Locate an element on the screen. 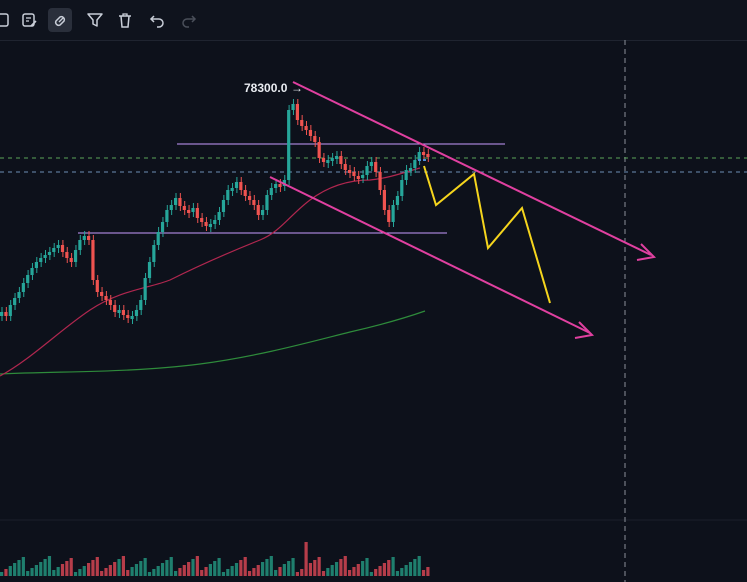 This screenshot has height=582, width=747. channel-lower-line is located at coordinates (430, 255).